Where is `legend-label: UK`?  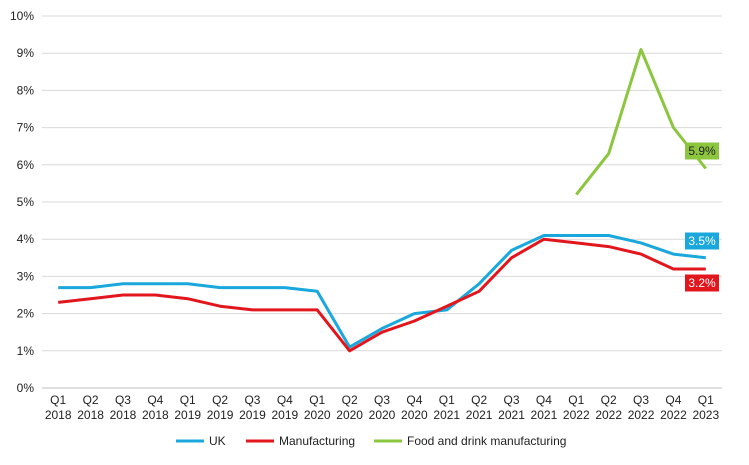
legend-label: UK is located at coordinates (217, 441).